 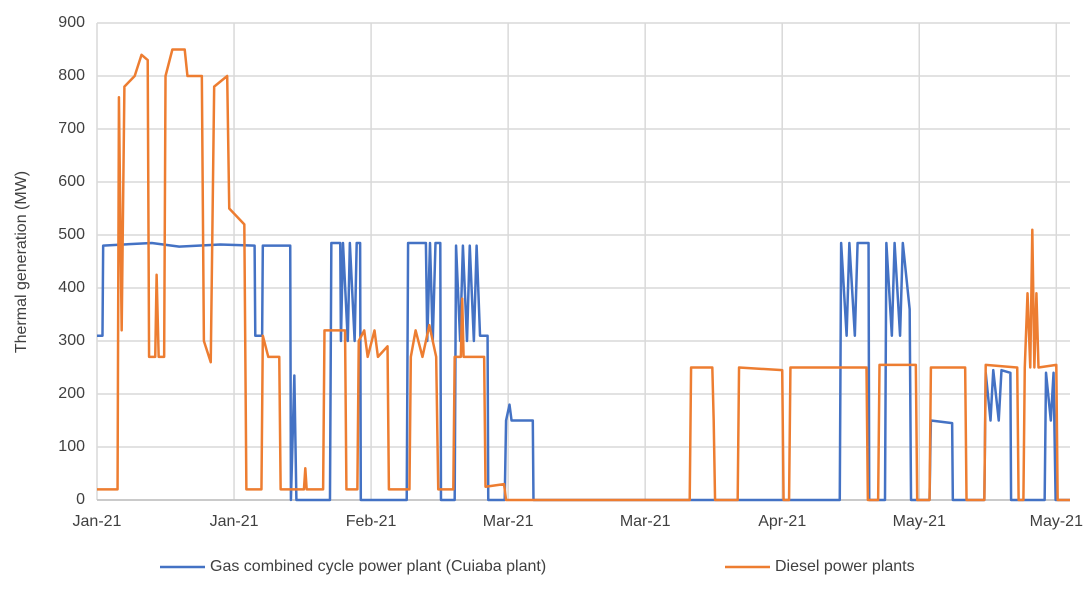 What do you see at coordinates (71, 75) in the screenshot?
I see `y-tick-label: 800` at bounding box center [71, 75].